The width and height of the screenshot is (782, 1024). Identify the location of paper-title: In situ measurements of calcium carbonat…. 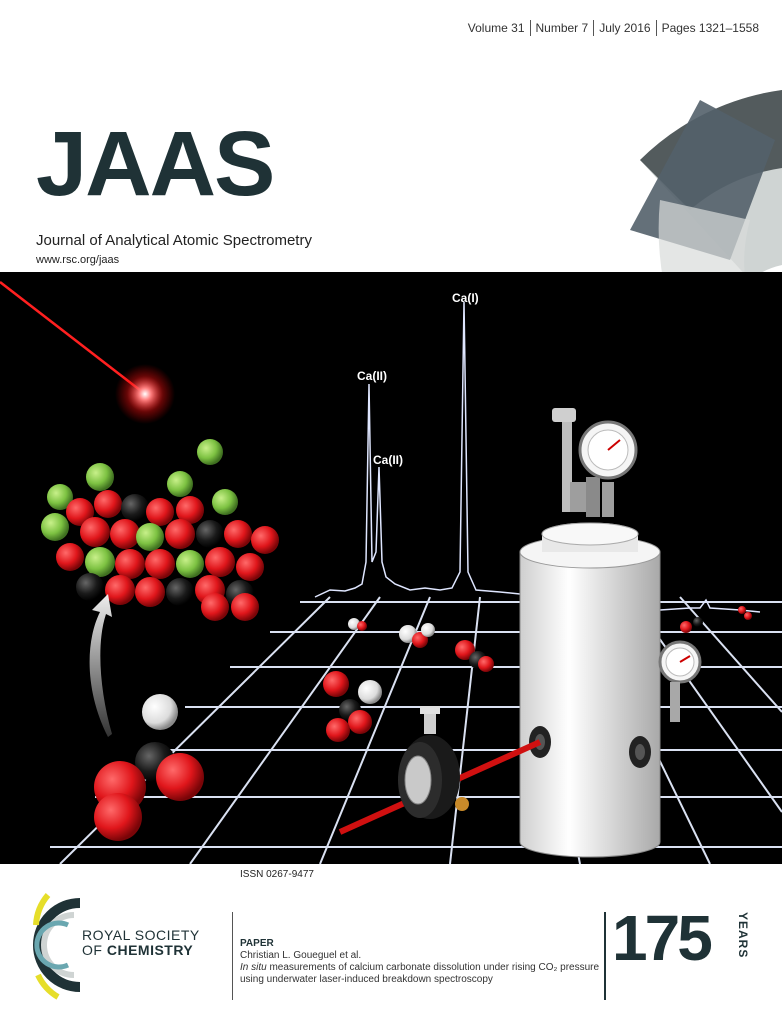
(420, 973).